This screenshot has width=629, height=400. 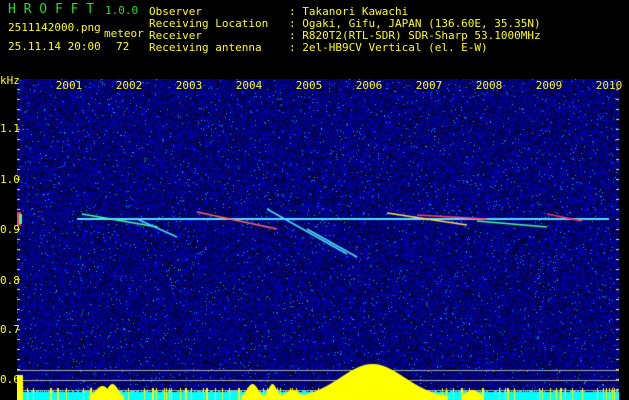 I want to click on x-tick-label: 2010, so click(x=609, y=85).